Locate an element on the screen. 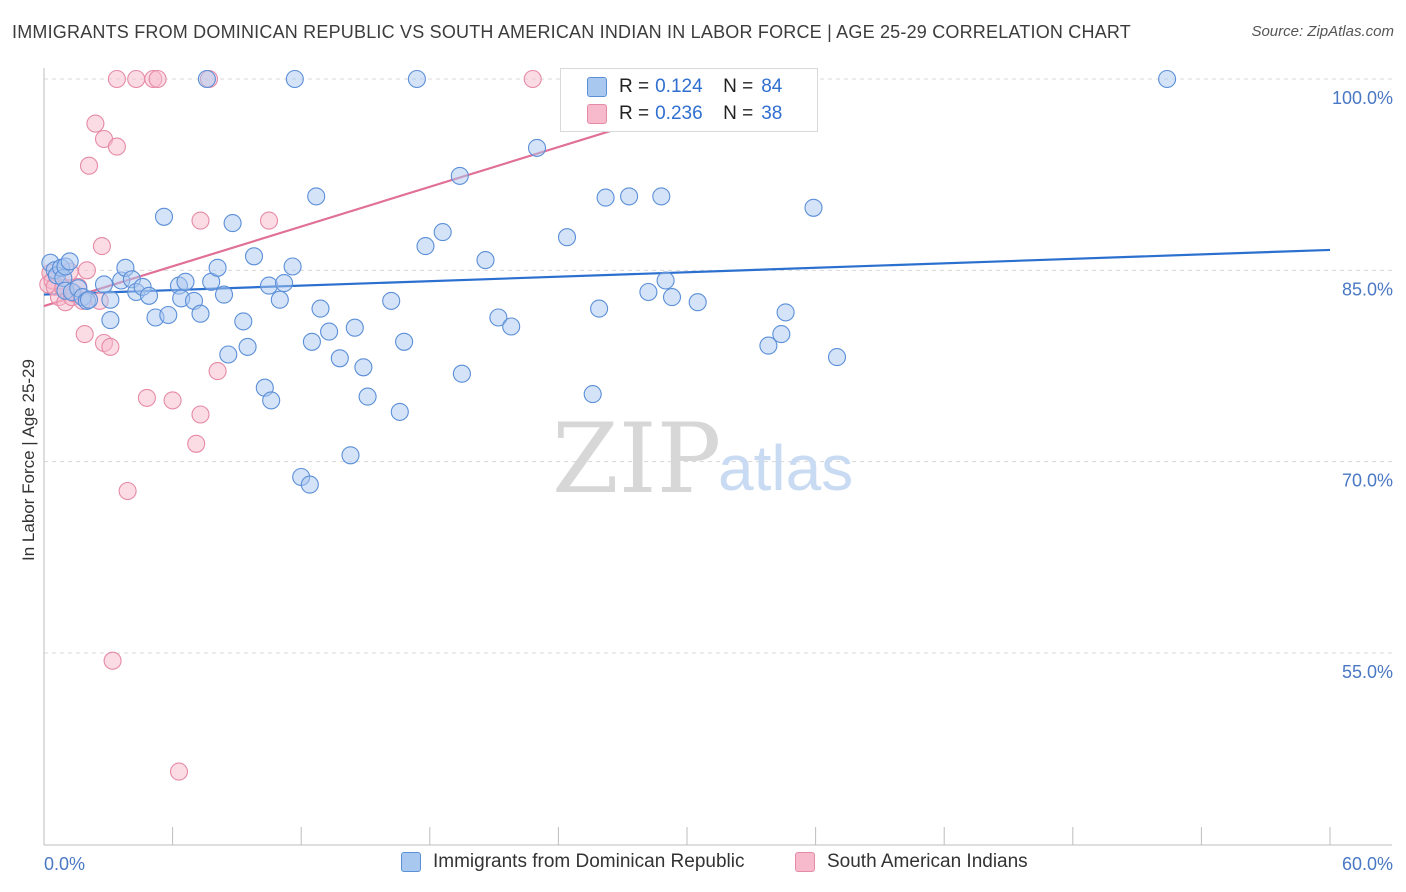 The image size is (1406, 892). y-axis-title: In Labor Force | Age 25-29 is located at coordinates (28, 460).